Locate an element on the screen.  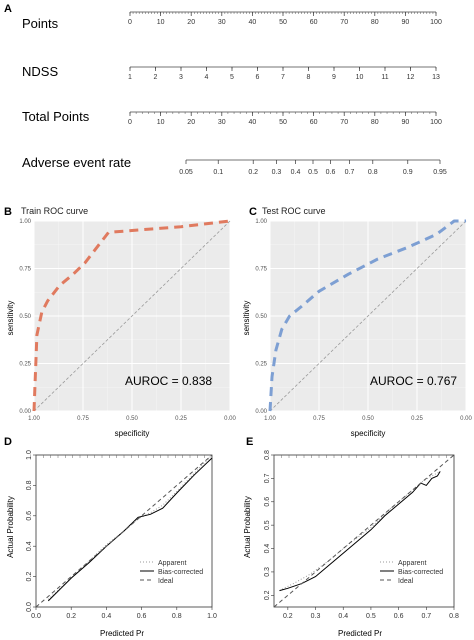
x-tick-label: 0.5 is located at coordinates (371, 616).